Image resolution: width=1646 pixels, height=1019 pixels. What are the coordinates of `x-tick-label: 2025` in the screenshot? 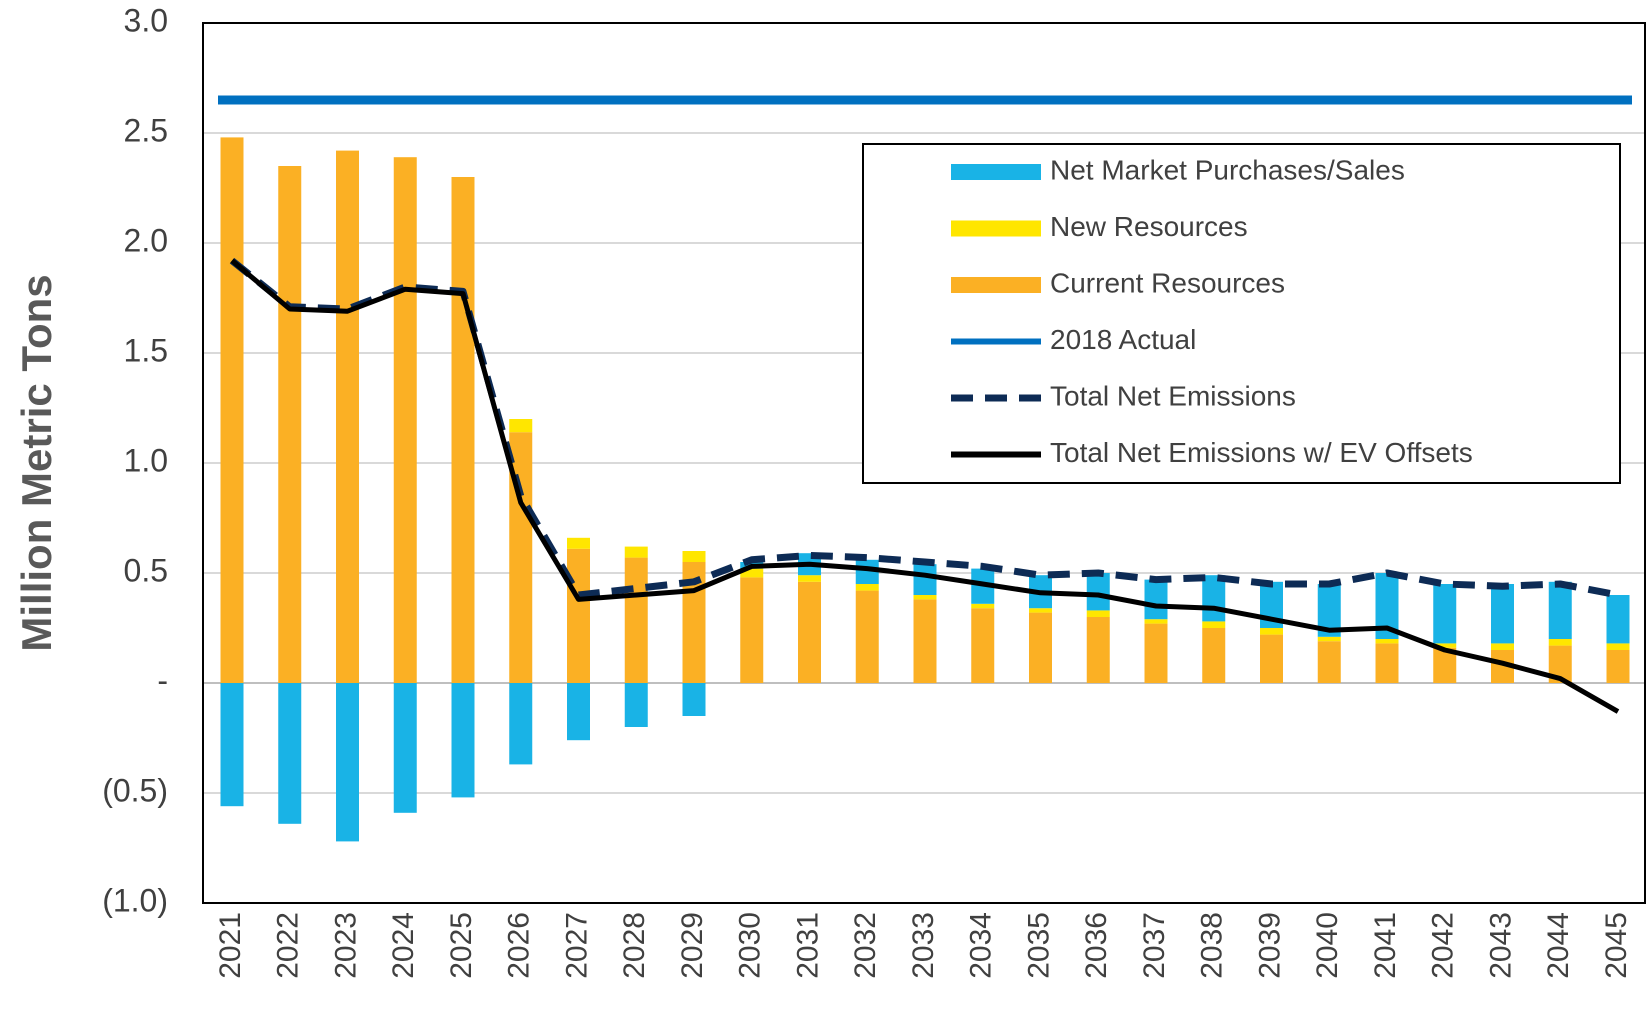 It's located at (461, 945).